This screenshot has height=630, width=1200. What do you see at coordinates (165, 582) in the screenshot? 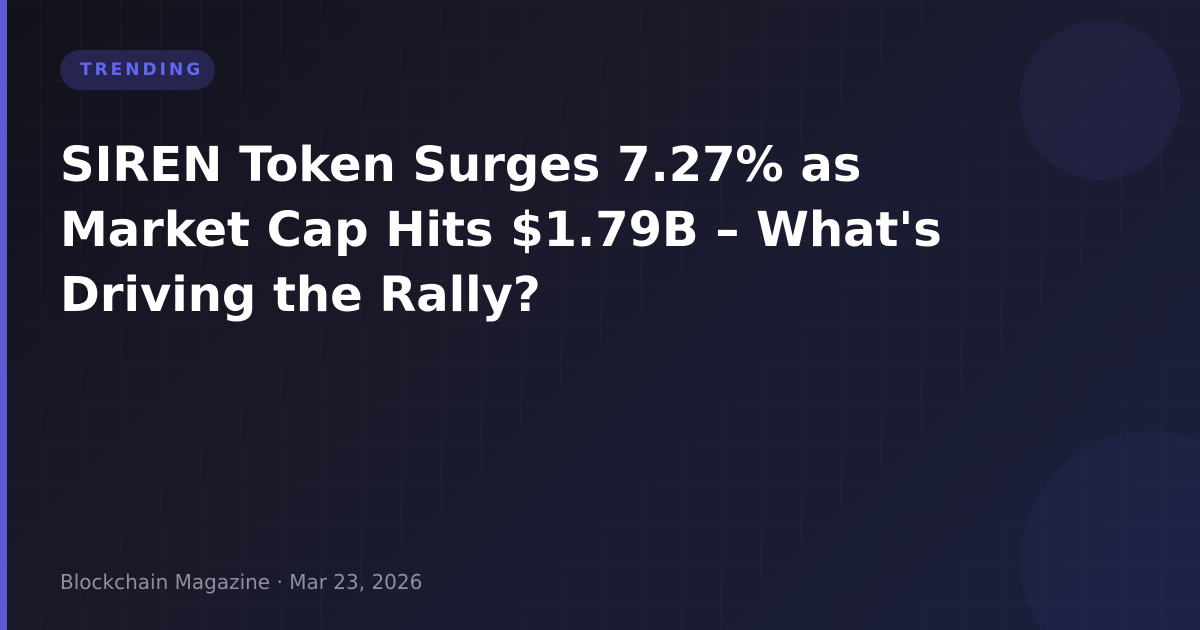
I see `source: Blockchain Magazine` at bounding box center [165, 582].